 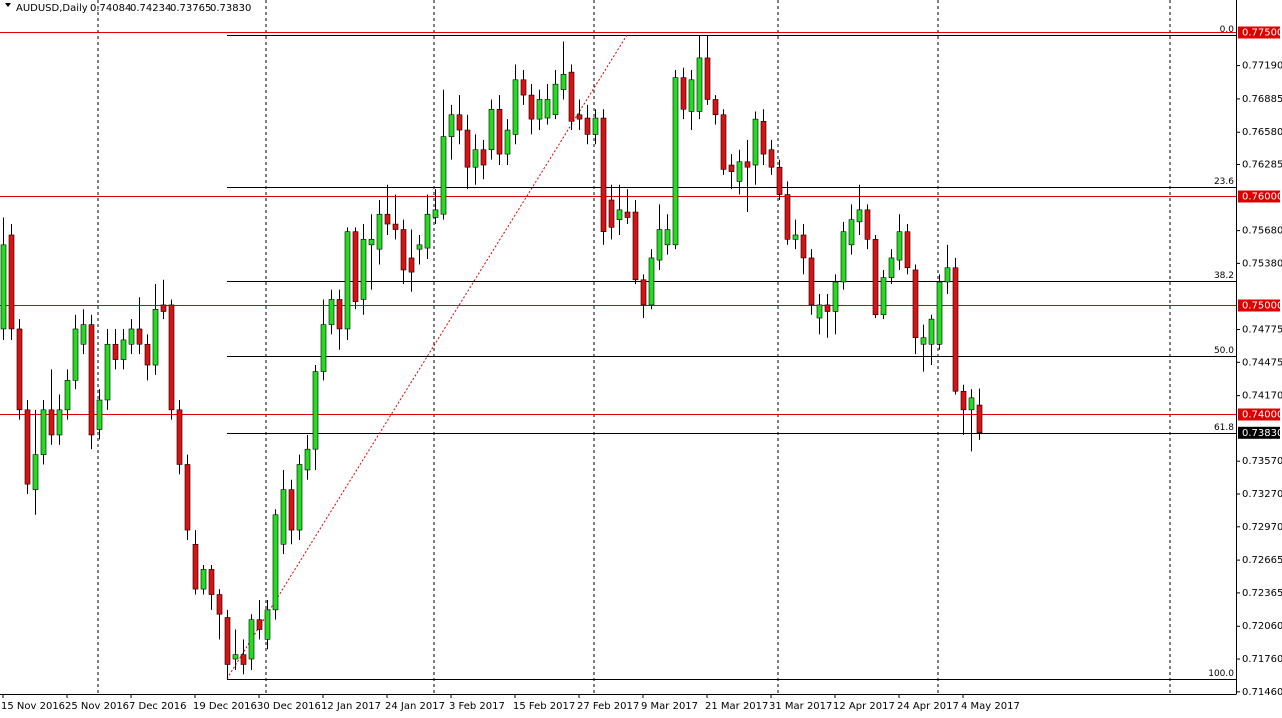 I want to click on fibo-label: 0.0, so click(x=1227, y=30).